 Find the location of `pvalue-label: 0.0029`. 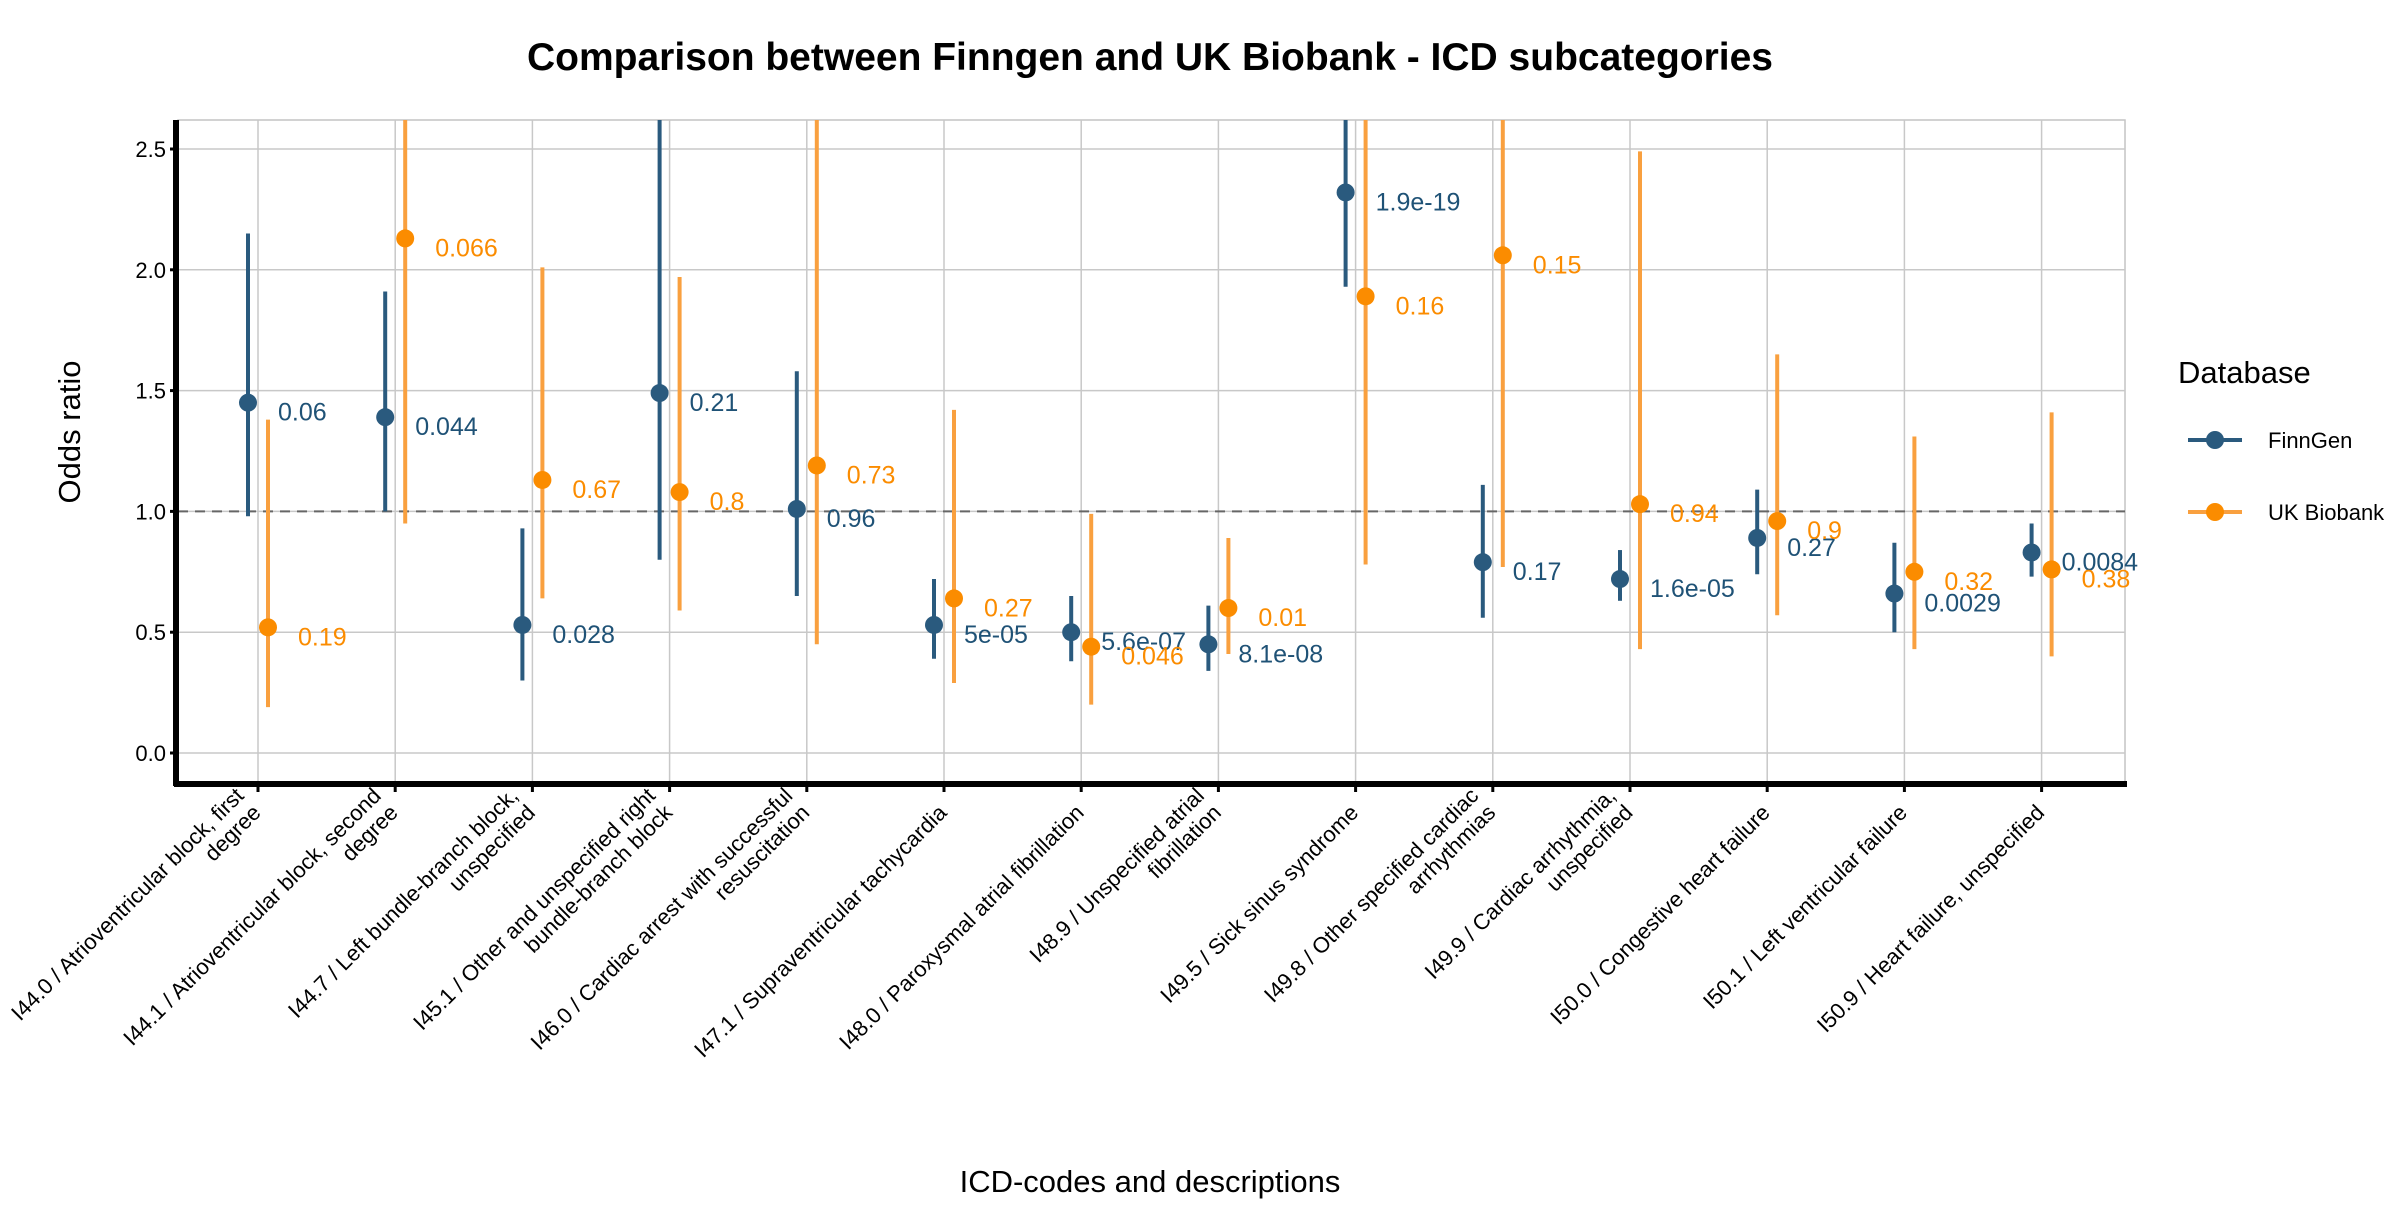

pvalue-label: 0.0029 is located at coordinates (1962, 604).